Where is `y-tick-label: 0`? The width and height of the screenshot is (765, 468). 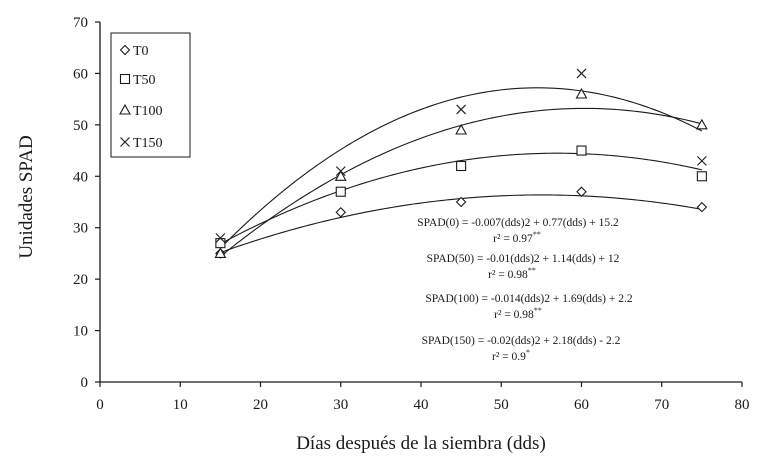
y-tick-label: 0 is located at coordinates (85, 383).